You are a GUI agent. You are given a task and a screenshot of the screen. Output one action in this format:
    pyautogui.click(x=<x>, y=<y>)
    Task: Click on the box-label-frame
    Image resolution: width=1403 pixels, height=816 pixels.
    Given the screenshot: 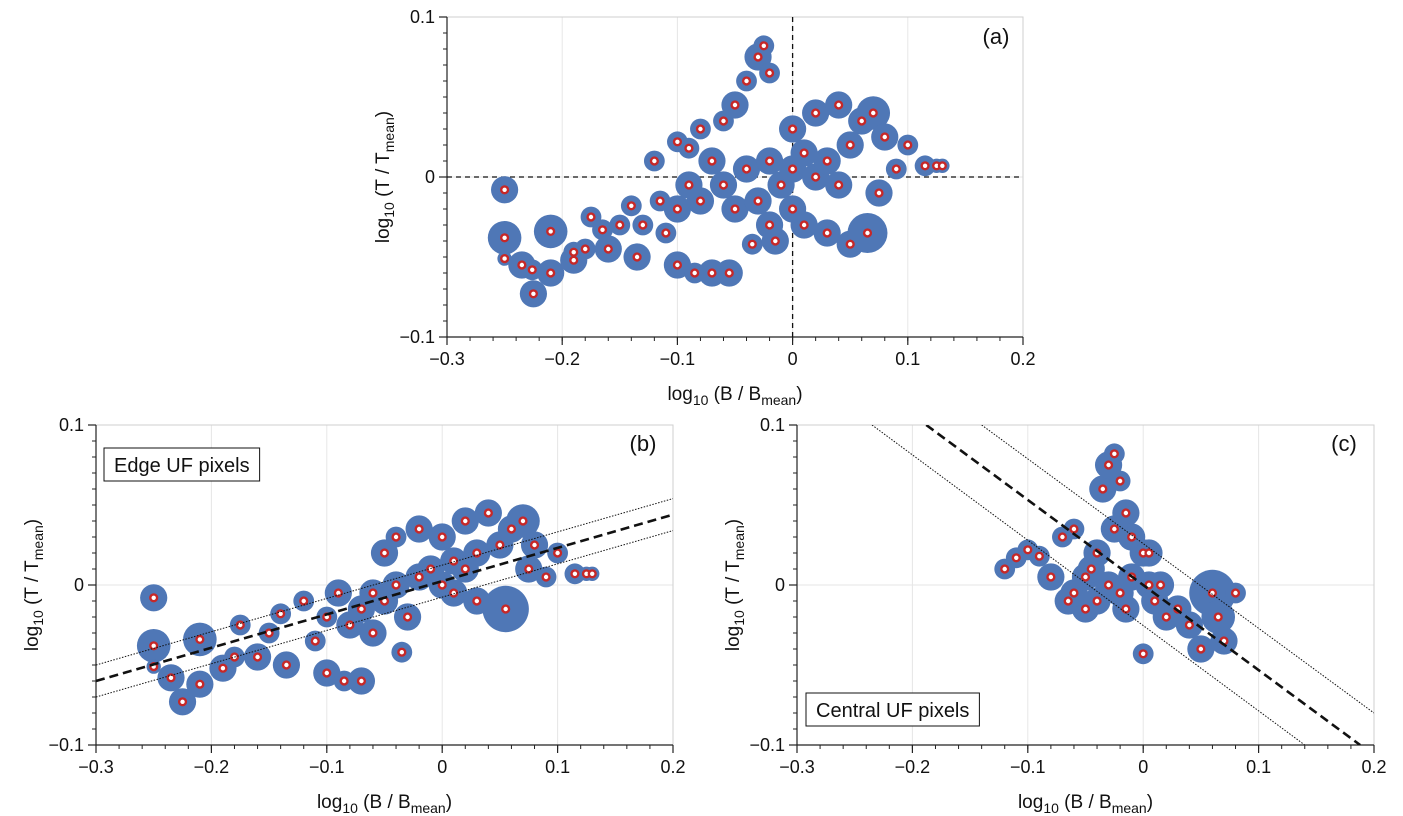 What is the action you would take?
    pyautogui.click(x=182, y=464)
    